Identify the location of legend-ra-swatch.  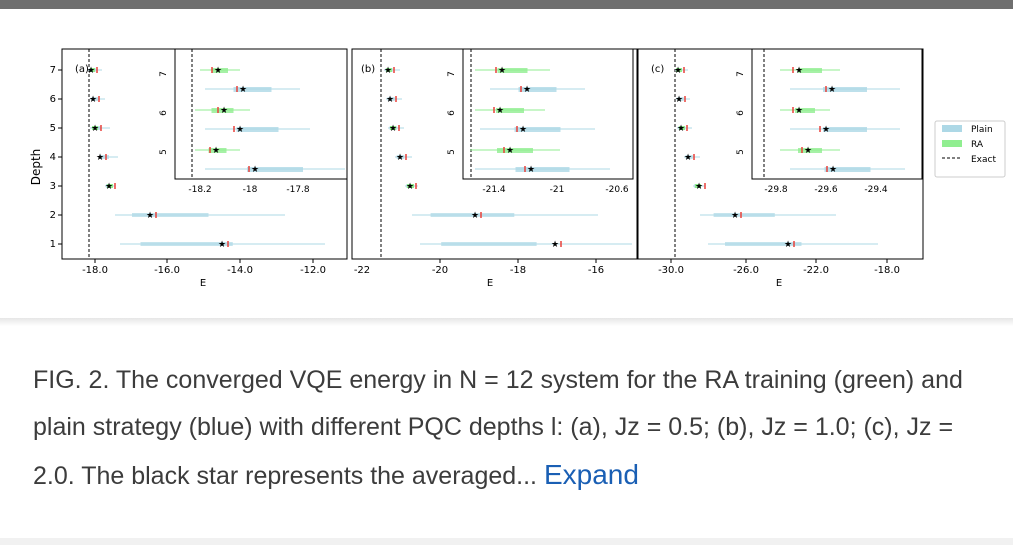
(952, 143).